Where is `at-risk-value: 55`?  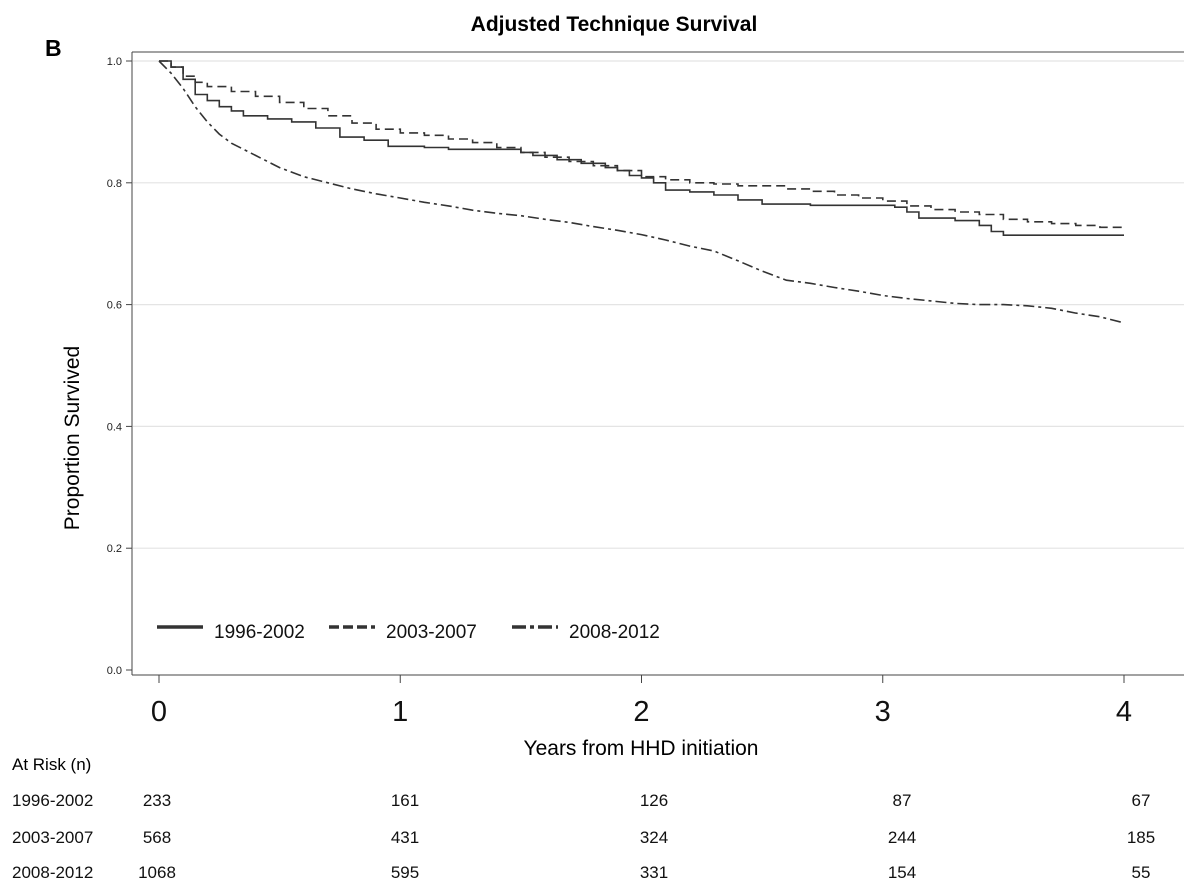
at-risk-value: 55 is located at coordinates (1141, 872).